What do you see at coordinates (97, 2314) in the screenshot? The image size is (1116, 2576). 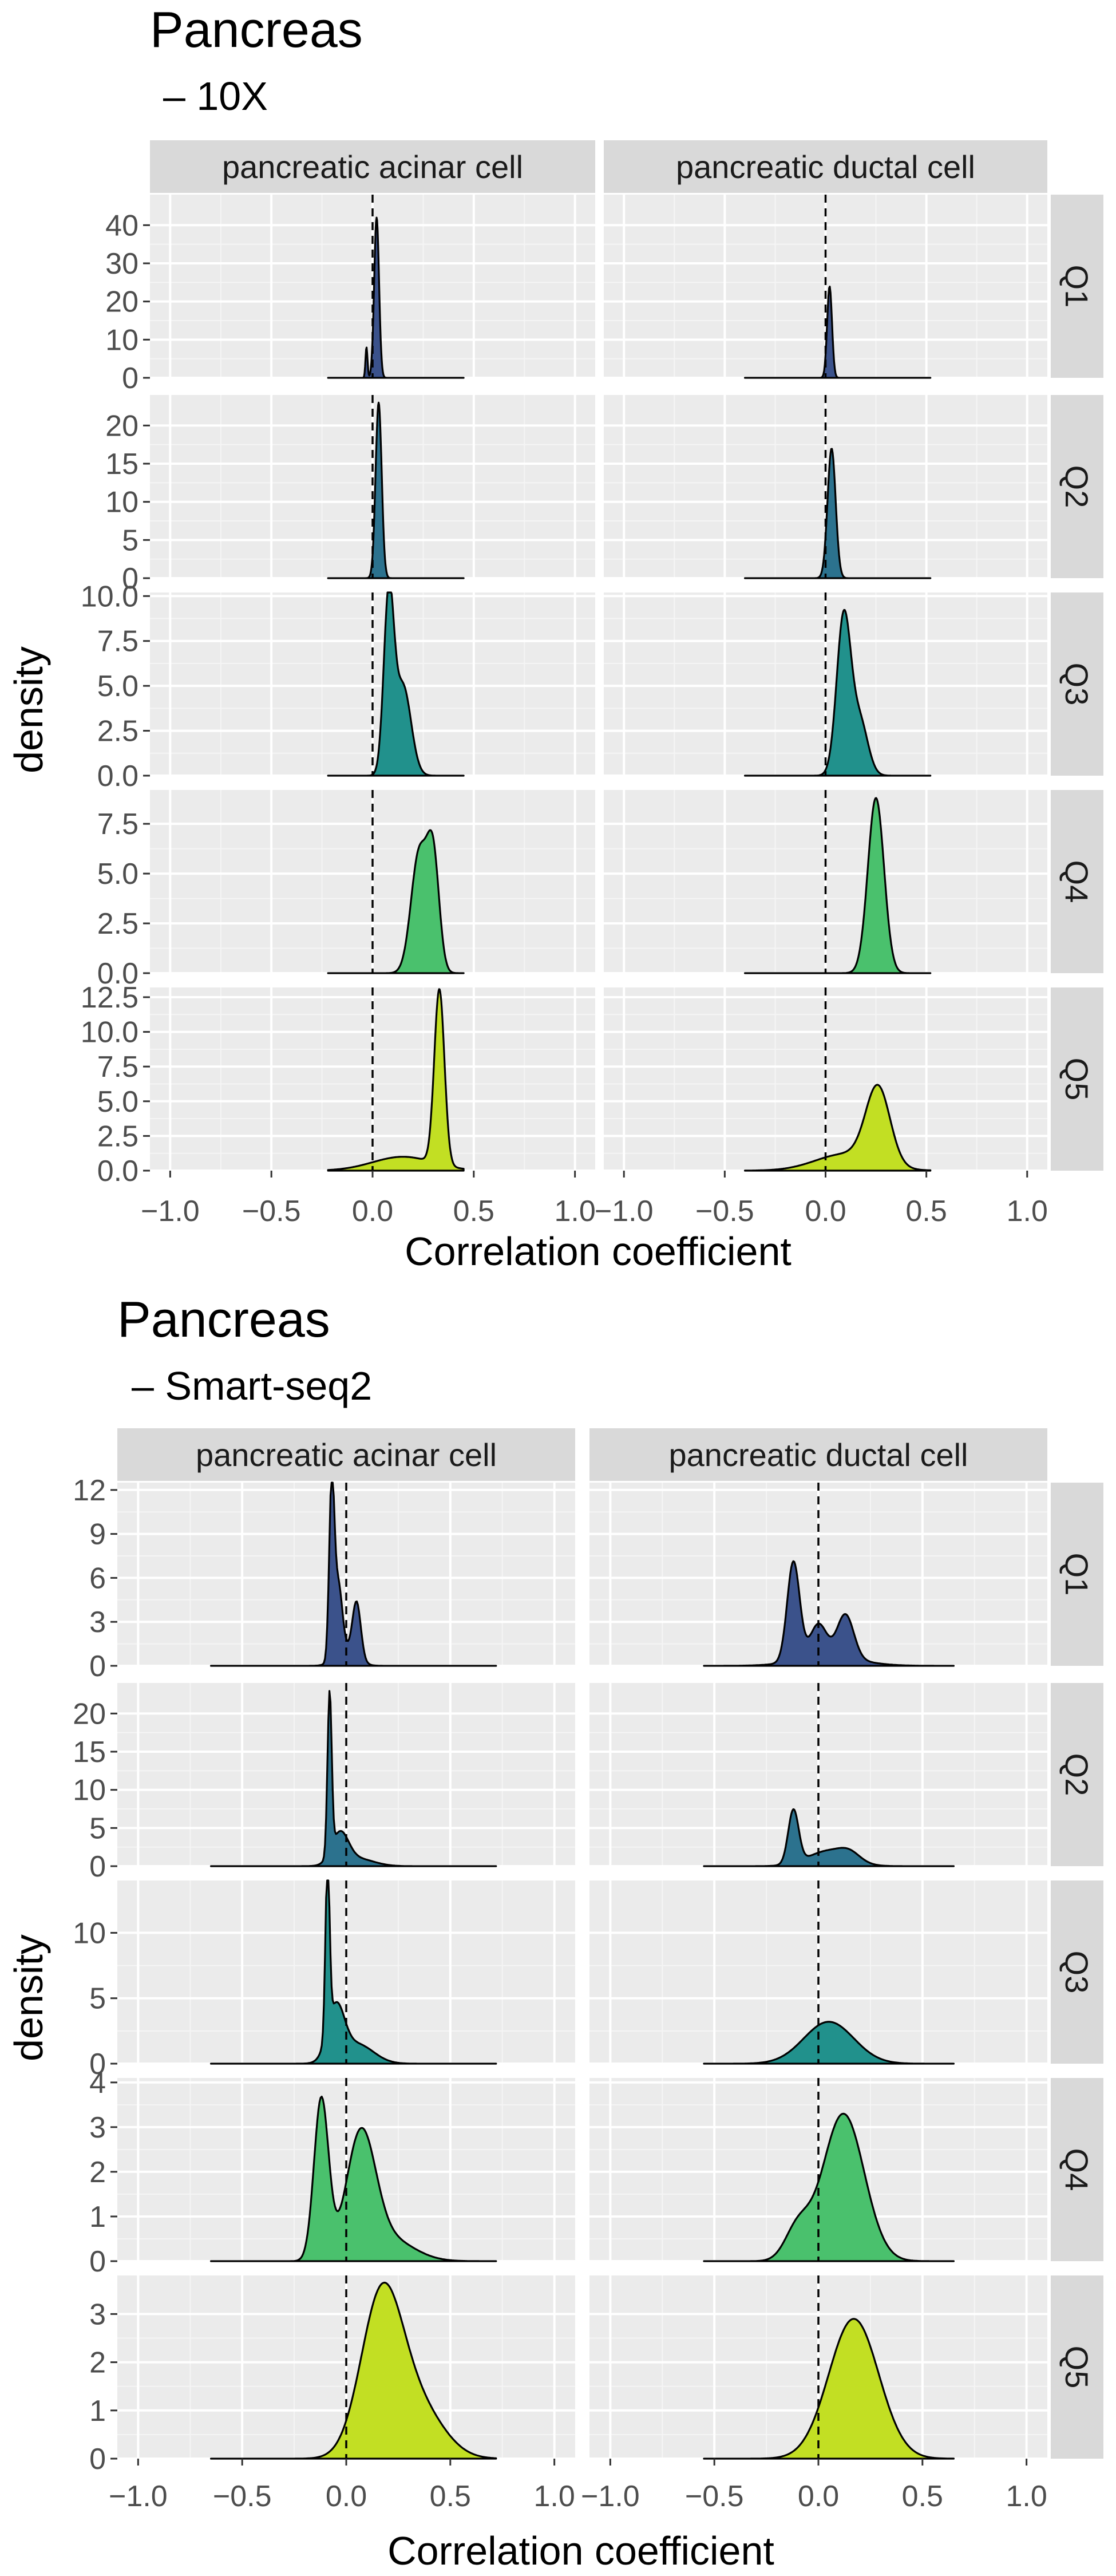 I see `y-tick-label: 3` at bounding box center [97, 2314].